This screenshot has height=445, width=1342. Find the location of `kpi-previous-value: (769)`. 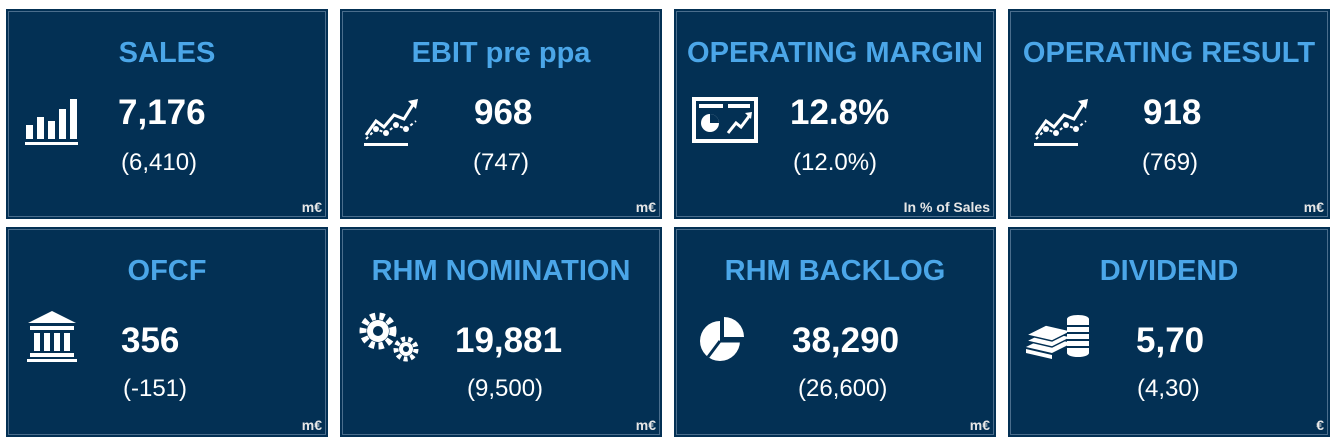

kpi-previous-value: (769) is located at coordinates (1170, 162).